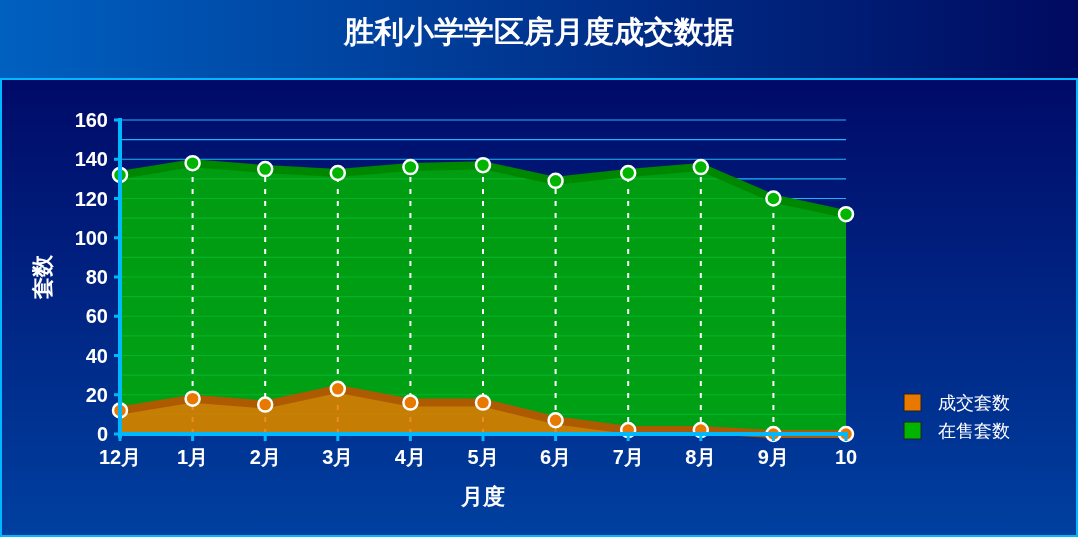 The width and height of the screenshot is (1078, 537). Describe the element at coordinates (974, 403) in the screenshot. I see `legend-label: 成交套数` at that location.